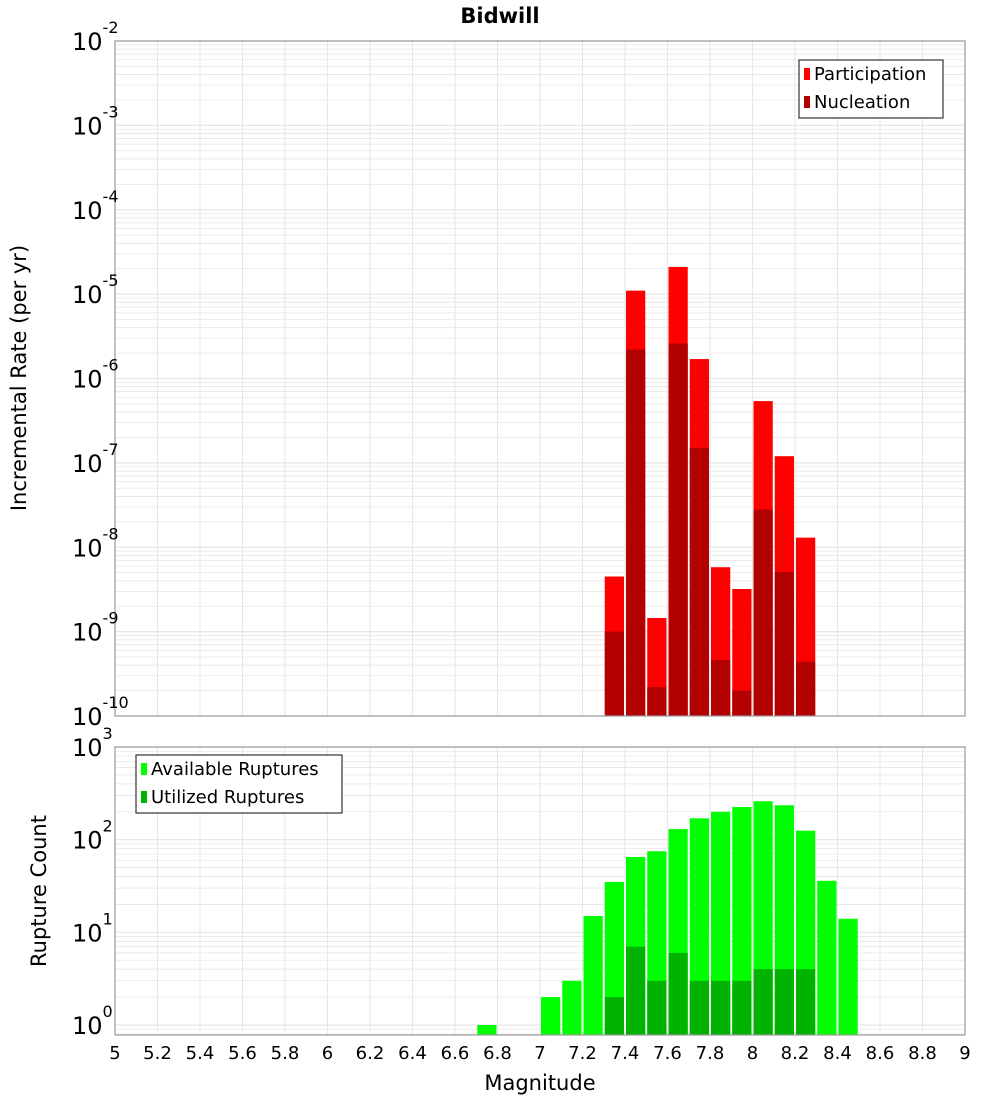 Image resolution: width=1000 pixels, height=1100 pixels. I want to click on x-tick-label: 6.2, so click(370, 1053).